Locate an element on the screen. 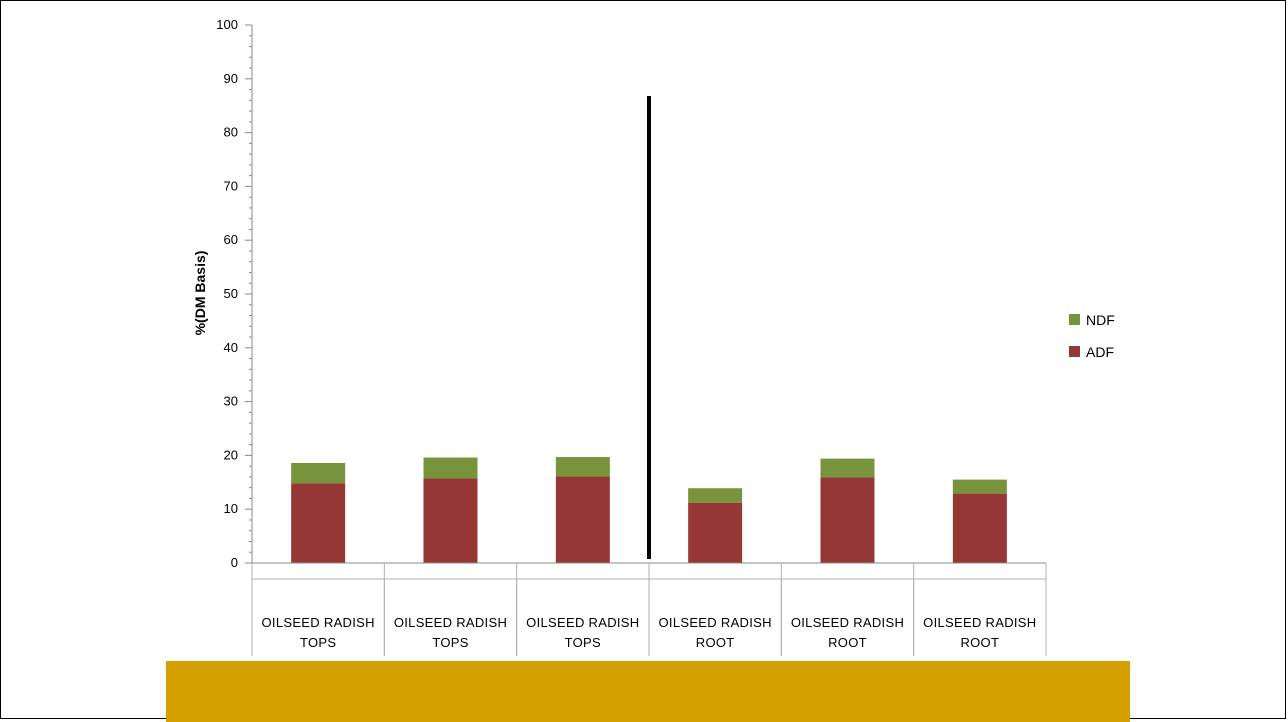 This screenshot has width=1288, height=722. bars is located at coordinates (649, 510).